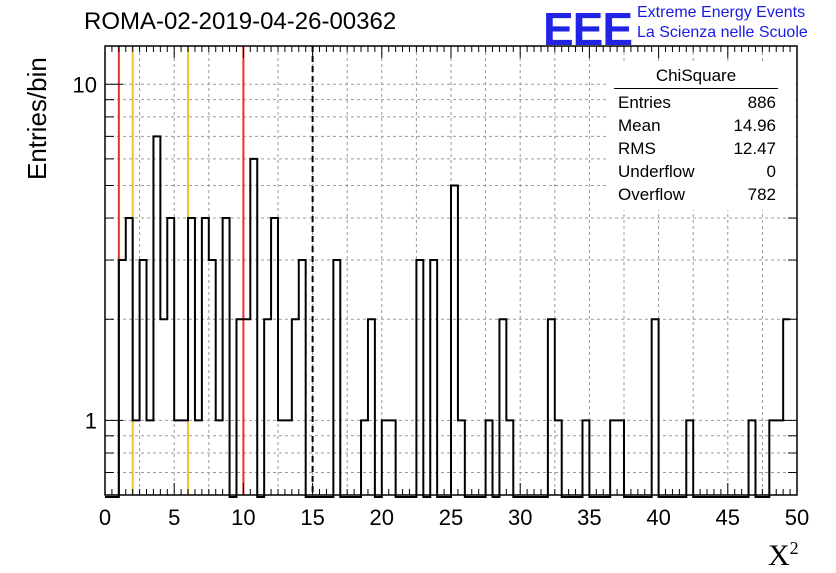  Describe the element at coordinates (703, 148) in the screenshot. I see `stats-row-rms: RMS 12.47` at that location.